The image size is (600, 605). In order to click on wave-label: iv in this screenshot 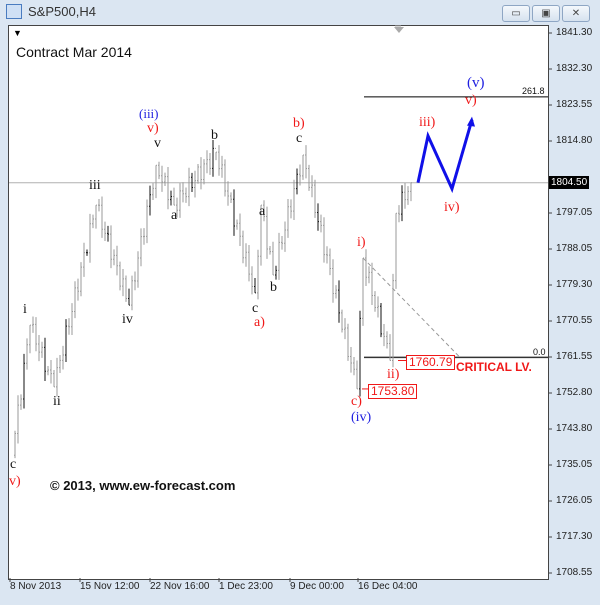, I will do `click(127, 319)`.